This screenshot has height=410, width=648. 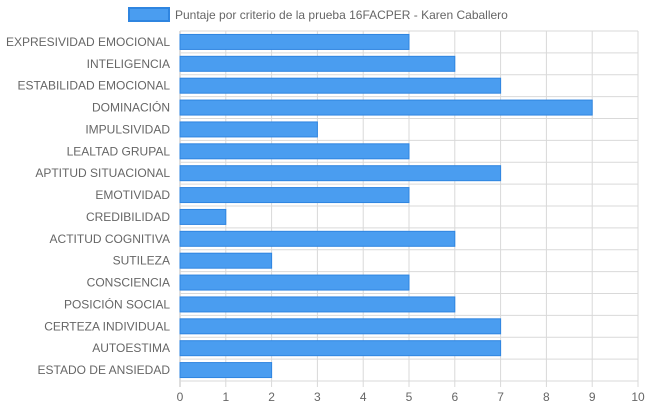 What do you see at coordinates (128, 217) in the screenshot?
I see `category-label: CREDIBILIDAD` at bounding box center [128, 217].